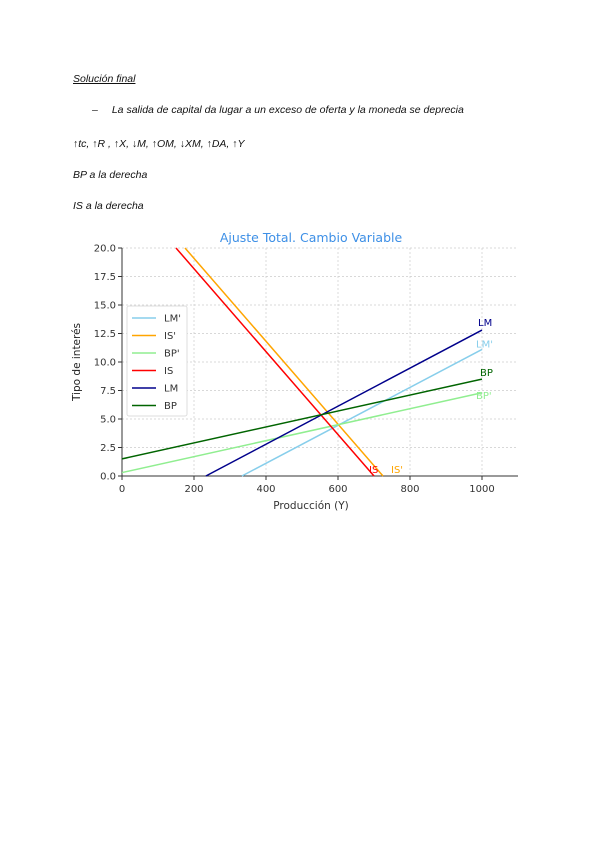 The image size is (600, 848). Describe the element at coordinates (122, 489) in the screenshot. I see `x-tick-label: 0` at that location.